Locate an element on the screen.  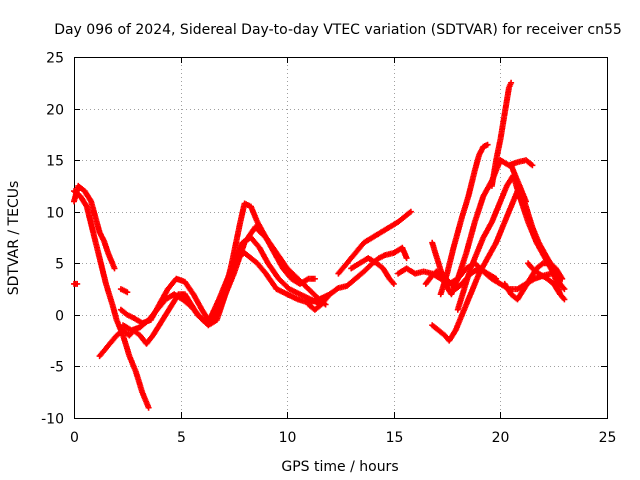
x-tick-label: 20 is located at coordinates (501, 438).